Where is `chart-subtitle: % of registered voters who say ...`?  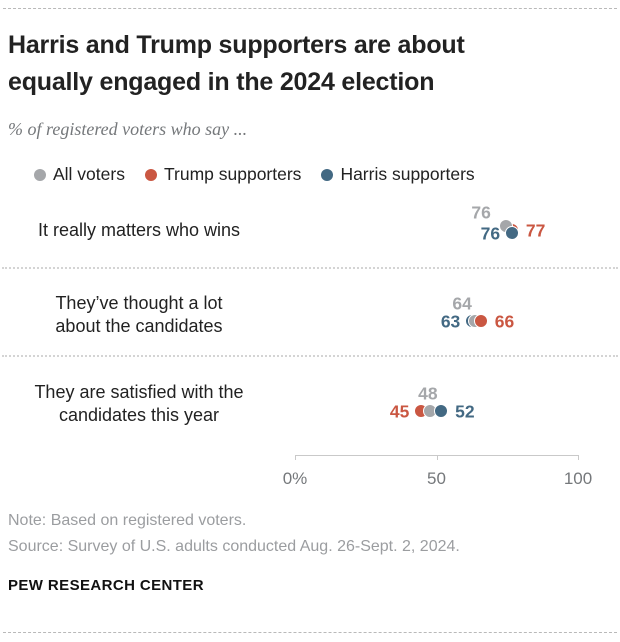
chart-subtitle: % of registered voters who say ... is located at coordinates (128, 129).